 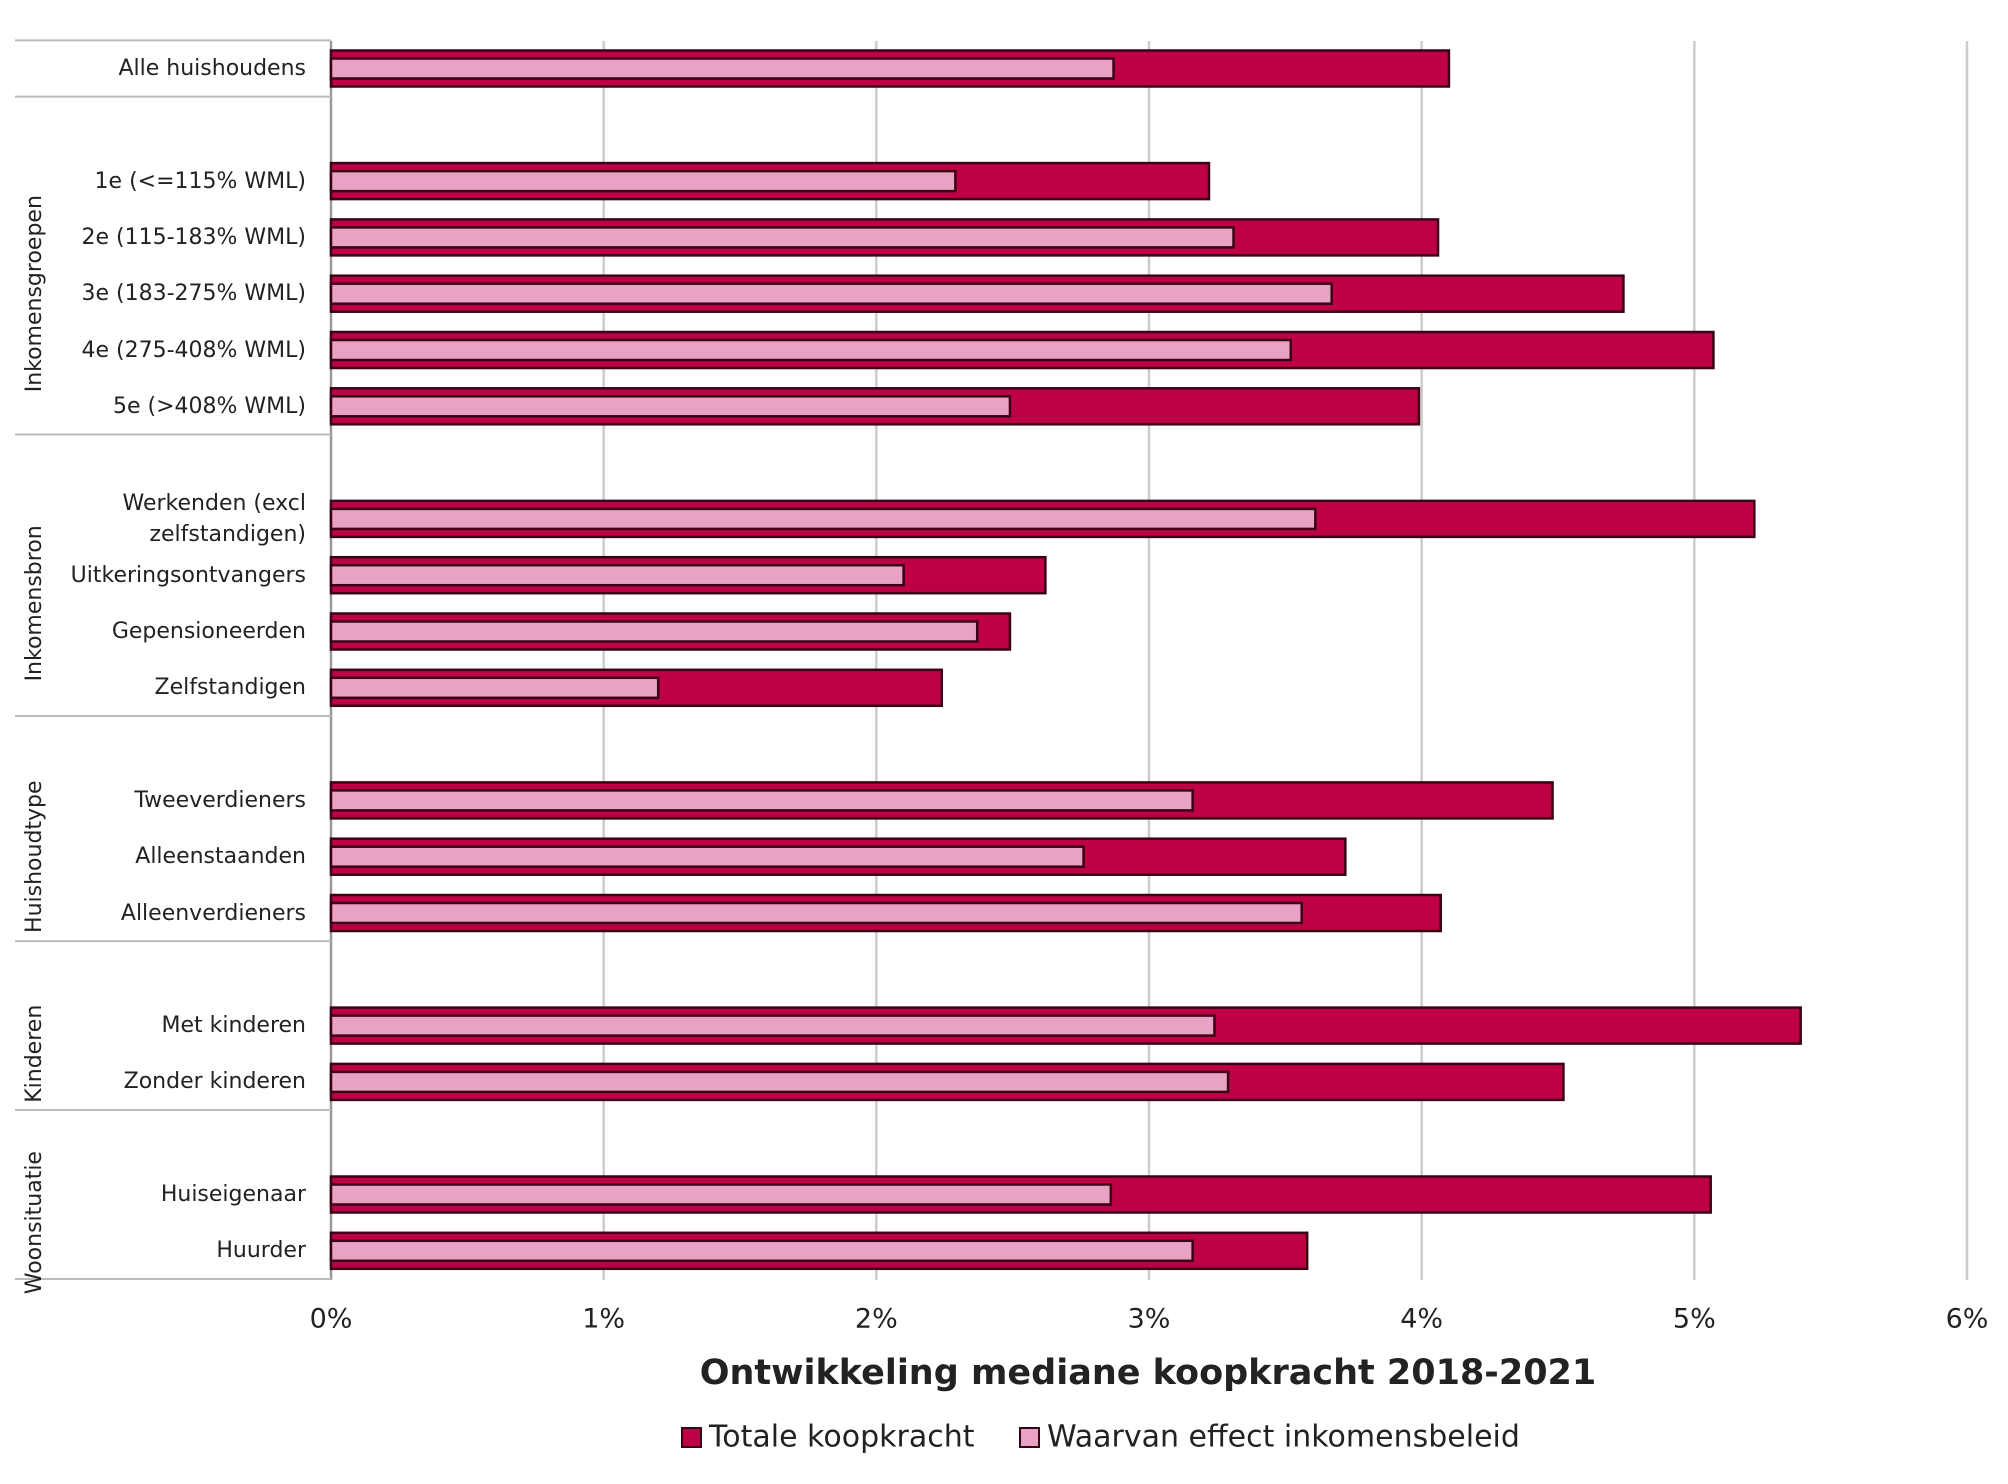 I want to click on category-label-box: 2e (115-183% WML), so click(x=193, y=237).